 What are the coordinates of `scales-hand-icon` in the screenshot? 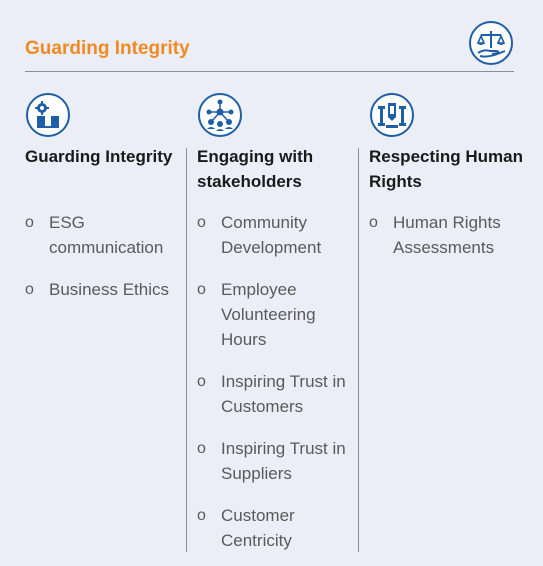 It's located at (491, 43).